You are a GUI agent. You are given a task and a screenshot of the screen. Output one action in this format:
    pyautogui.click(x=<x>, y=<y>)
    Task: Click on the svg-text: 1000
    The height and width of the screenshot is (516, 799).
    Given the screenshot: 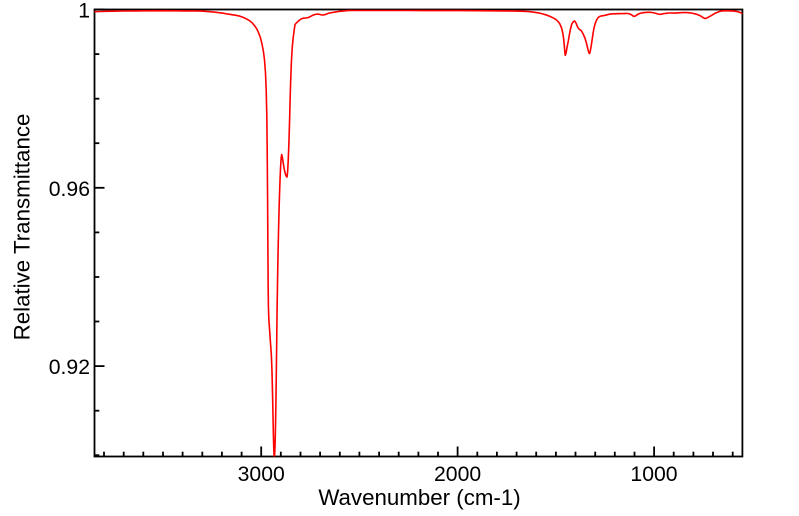 What is the action you would take?
    pyautogui.click(x=653, y=474)
    